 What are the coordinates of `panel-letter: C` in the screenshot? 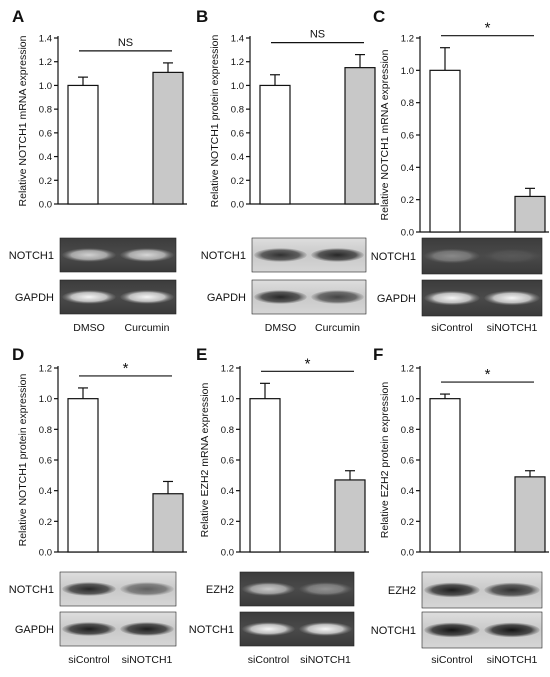 It's located at (379, 16).